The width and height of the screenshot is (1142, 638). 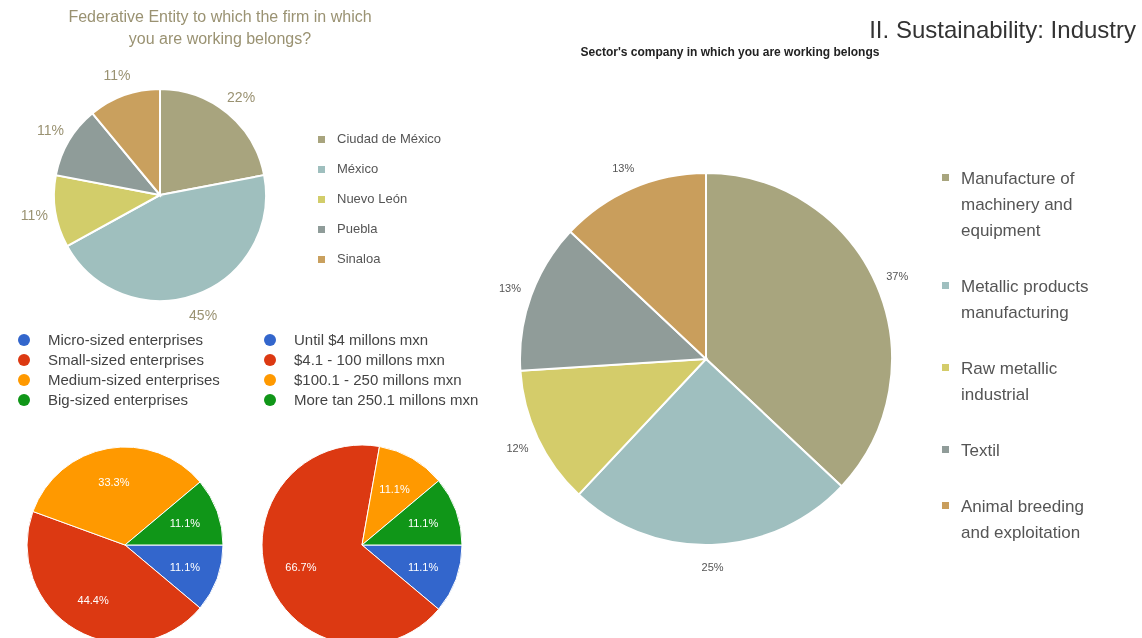 What do you see at coordinates (517, 447) in the screenshot?
I see `data-label: 12%` at bounding box center [517, 447].